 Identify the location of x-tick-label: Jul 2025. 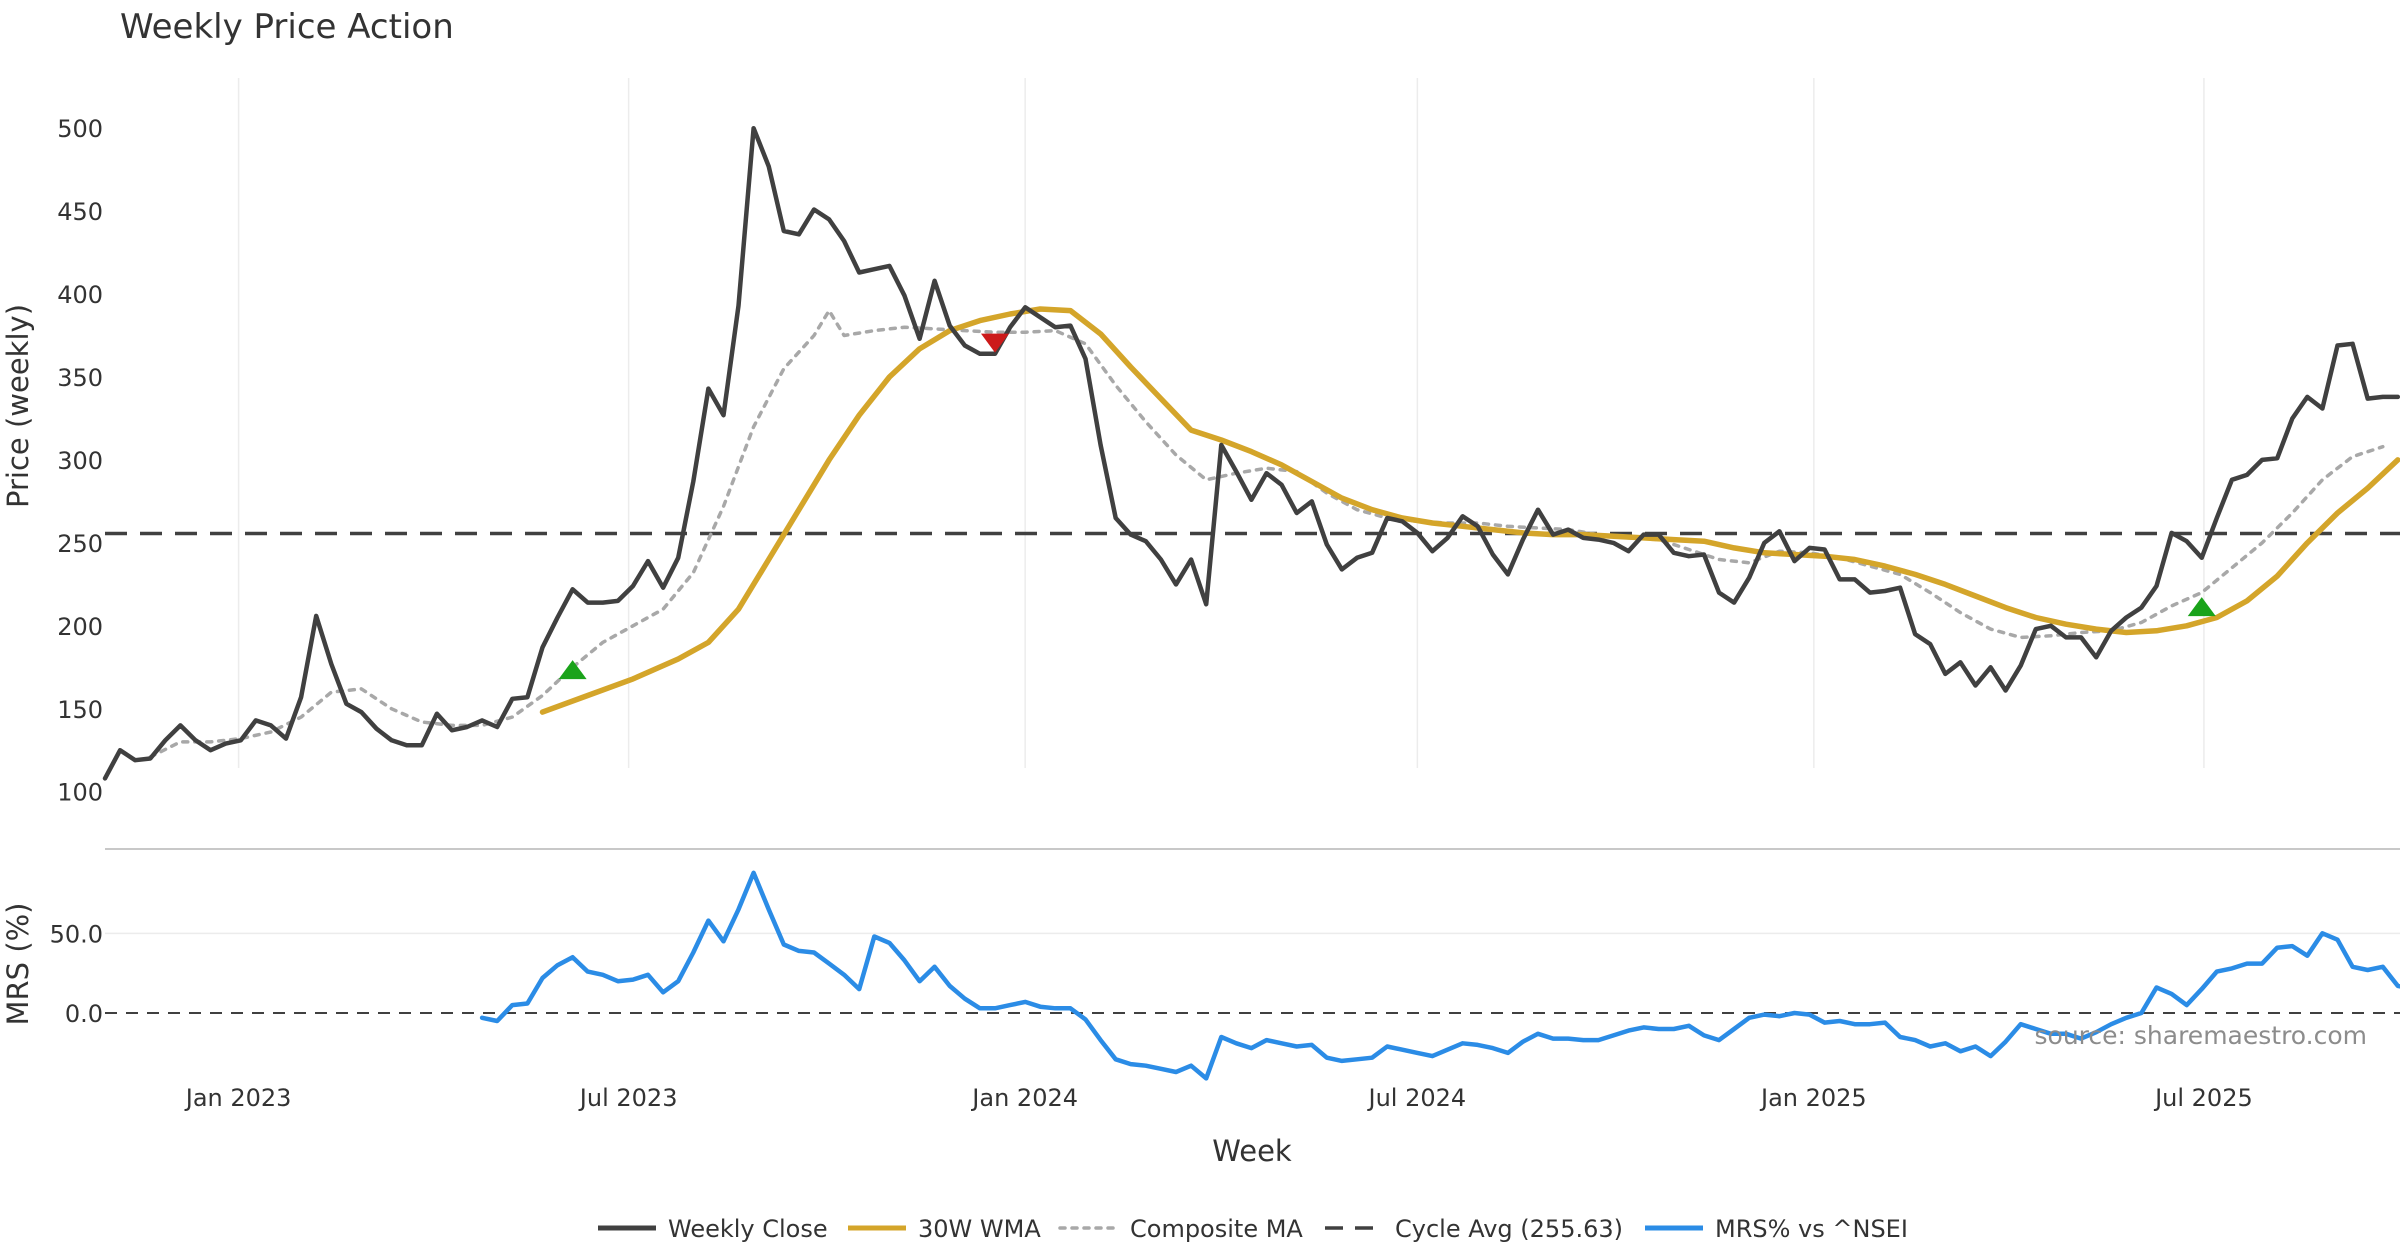
(2203, 1098).